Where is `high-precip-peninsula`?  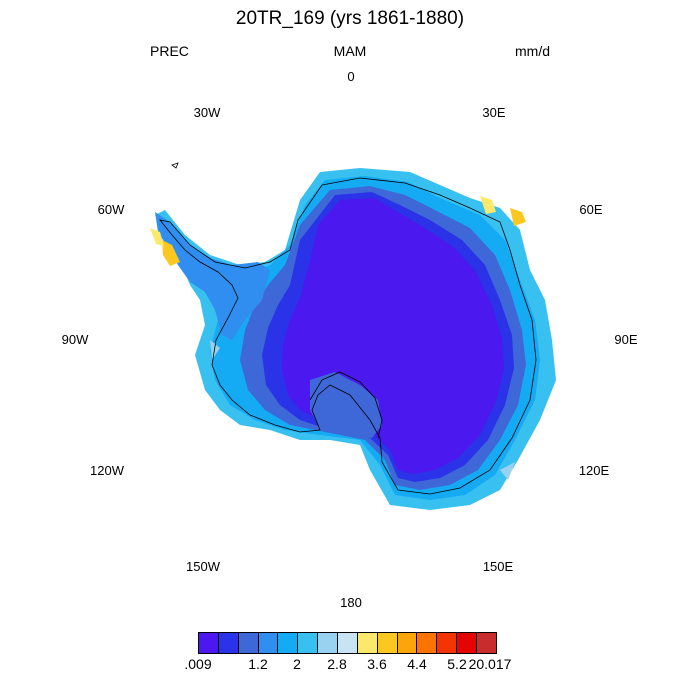
high-precip-peninsula is located at coordinates (171, 253).